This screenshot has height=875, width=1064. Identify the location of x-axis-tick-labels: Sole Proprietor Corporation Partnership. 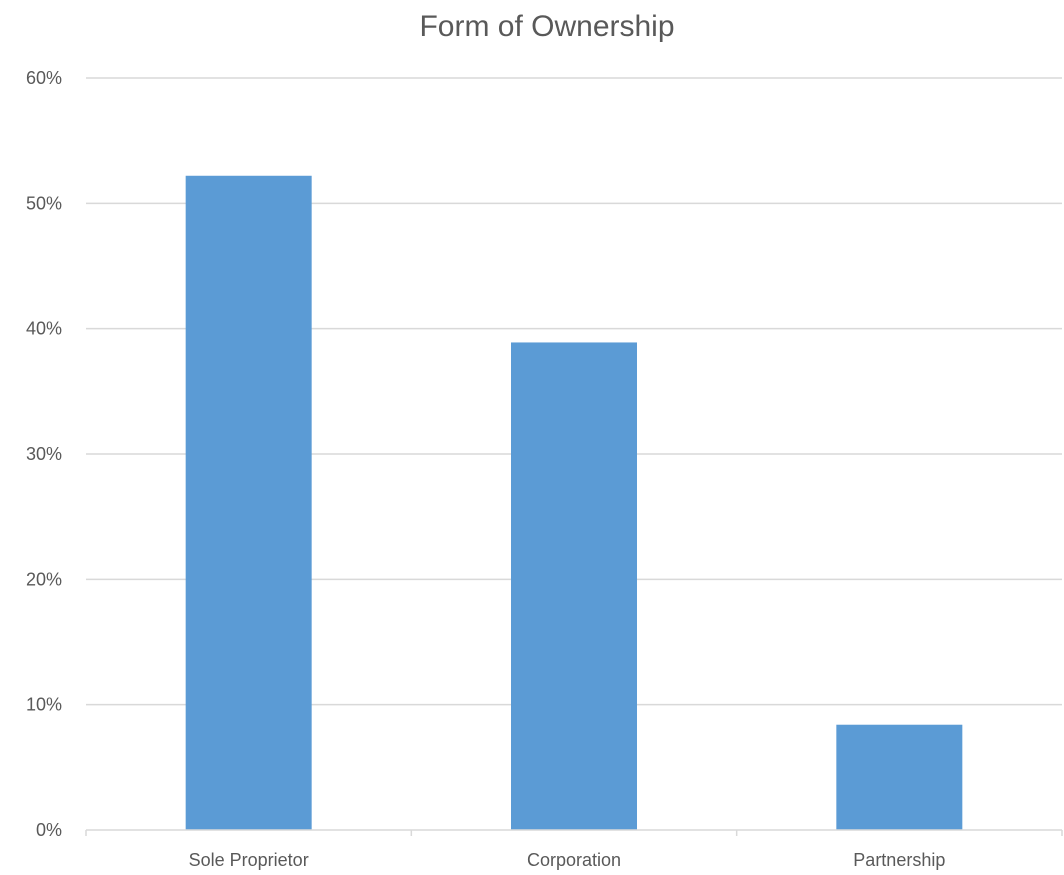
(567, 860).